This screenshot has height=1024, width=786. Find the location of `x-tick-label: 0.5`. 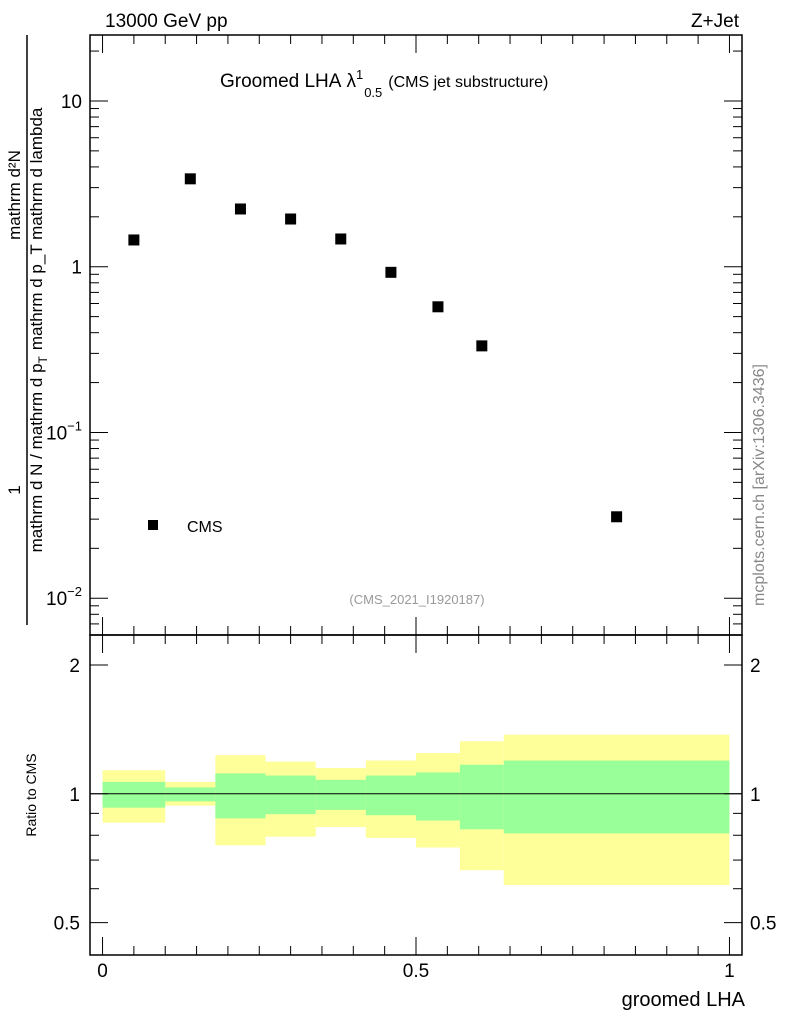

x-tick-label: 0.5 is located at coordinates (416, 971).